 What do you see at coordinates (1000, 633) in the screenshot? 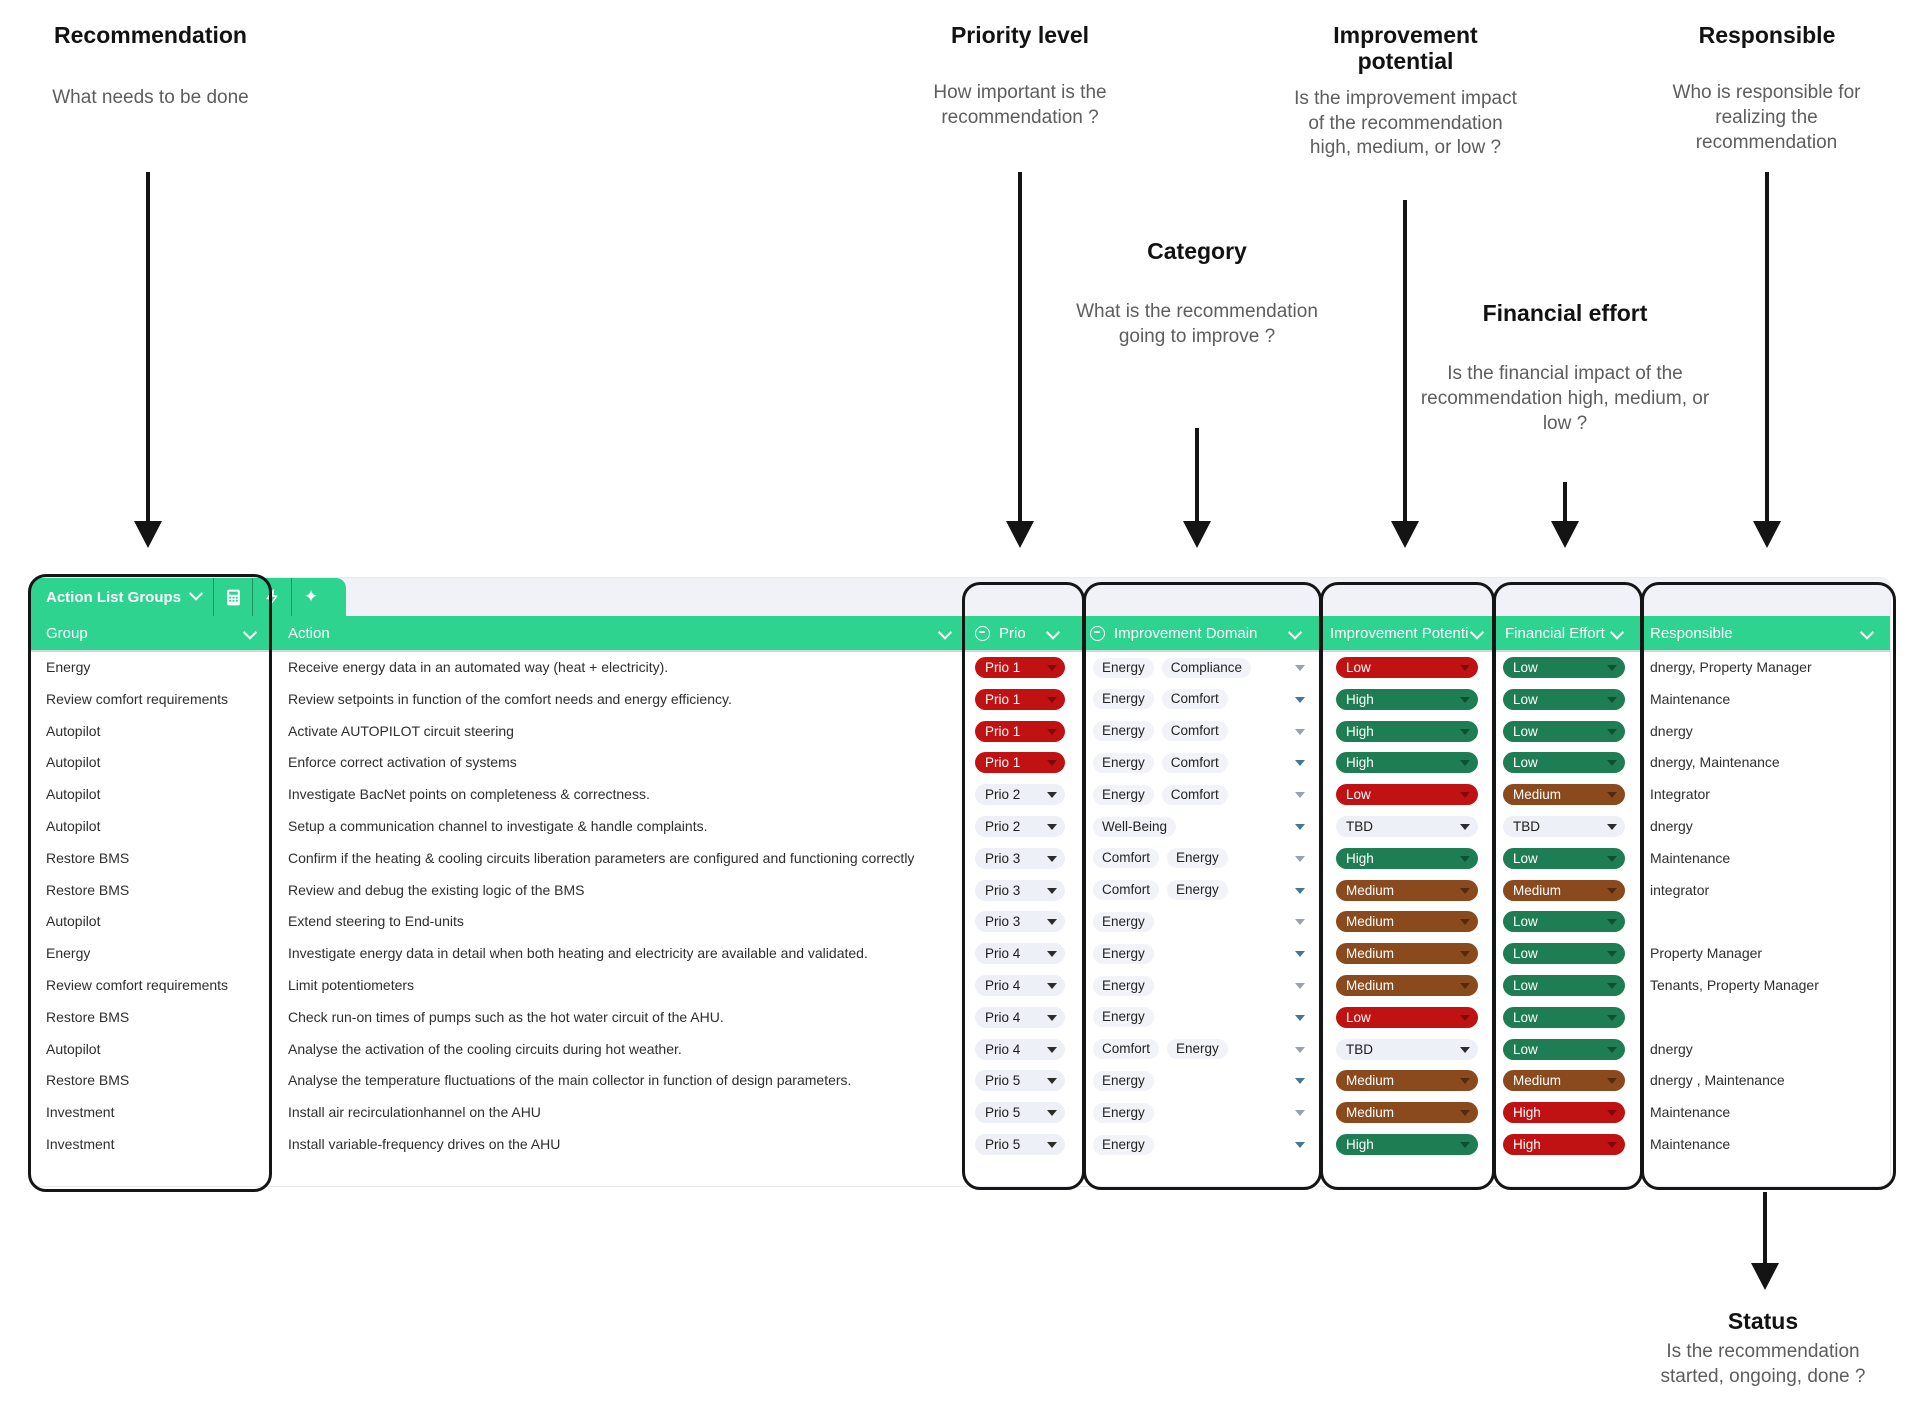
I see `column-header-prio: Prio` at bounding box center [1000, 633].